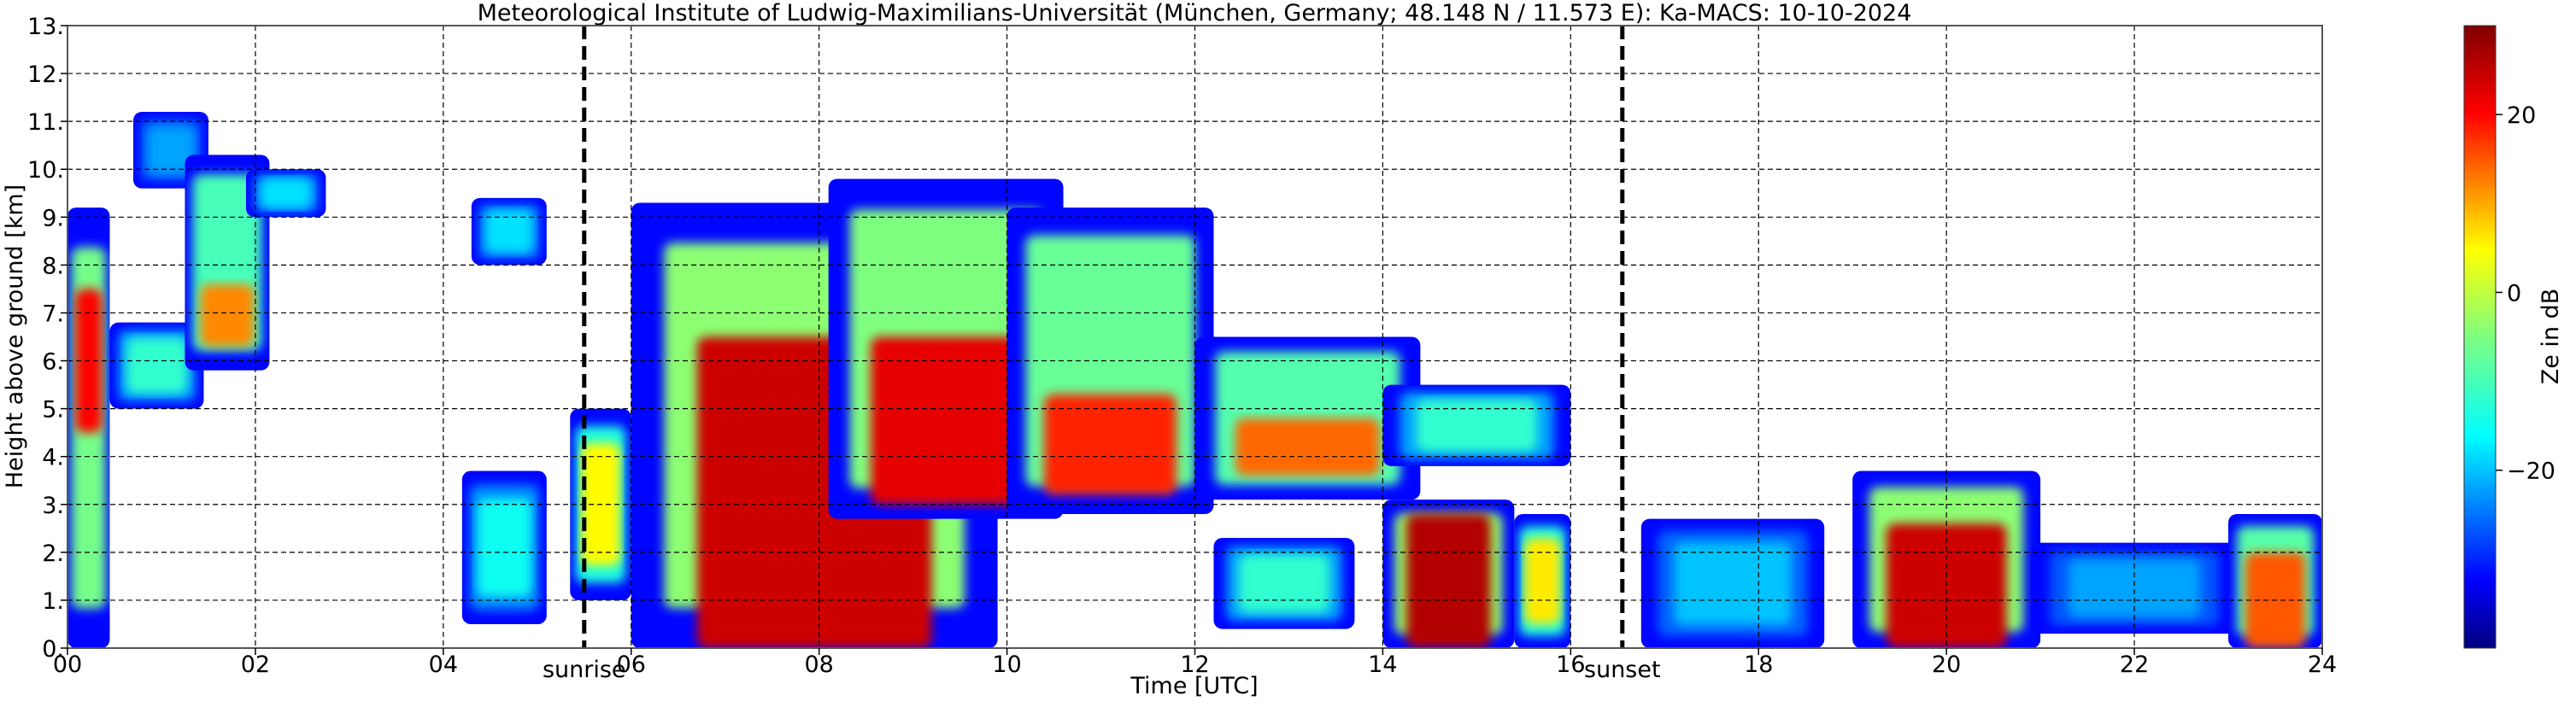  What do you see at coordinates (443, 665) in the screenshot?
I see `x-tick-label: 04` at bounding box center [443, 665].